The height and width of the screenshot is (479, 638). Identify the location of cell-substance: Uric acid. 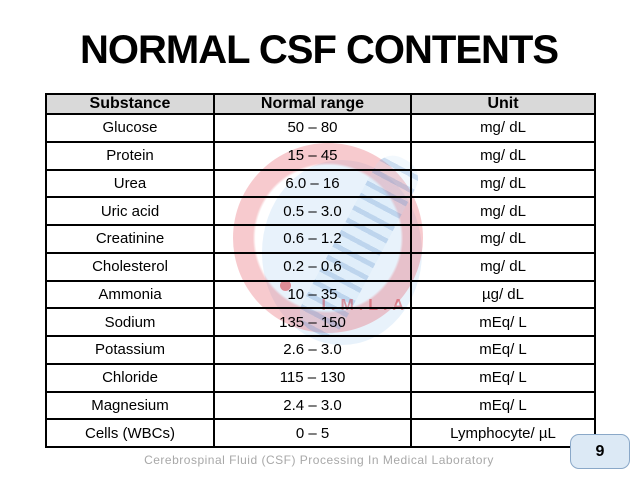
(130, 211).